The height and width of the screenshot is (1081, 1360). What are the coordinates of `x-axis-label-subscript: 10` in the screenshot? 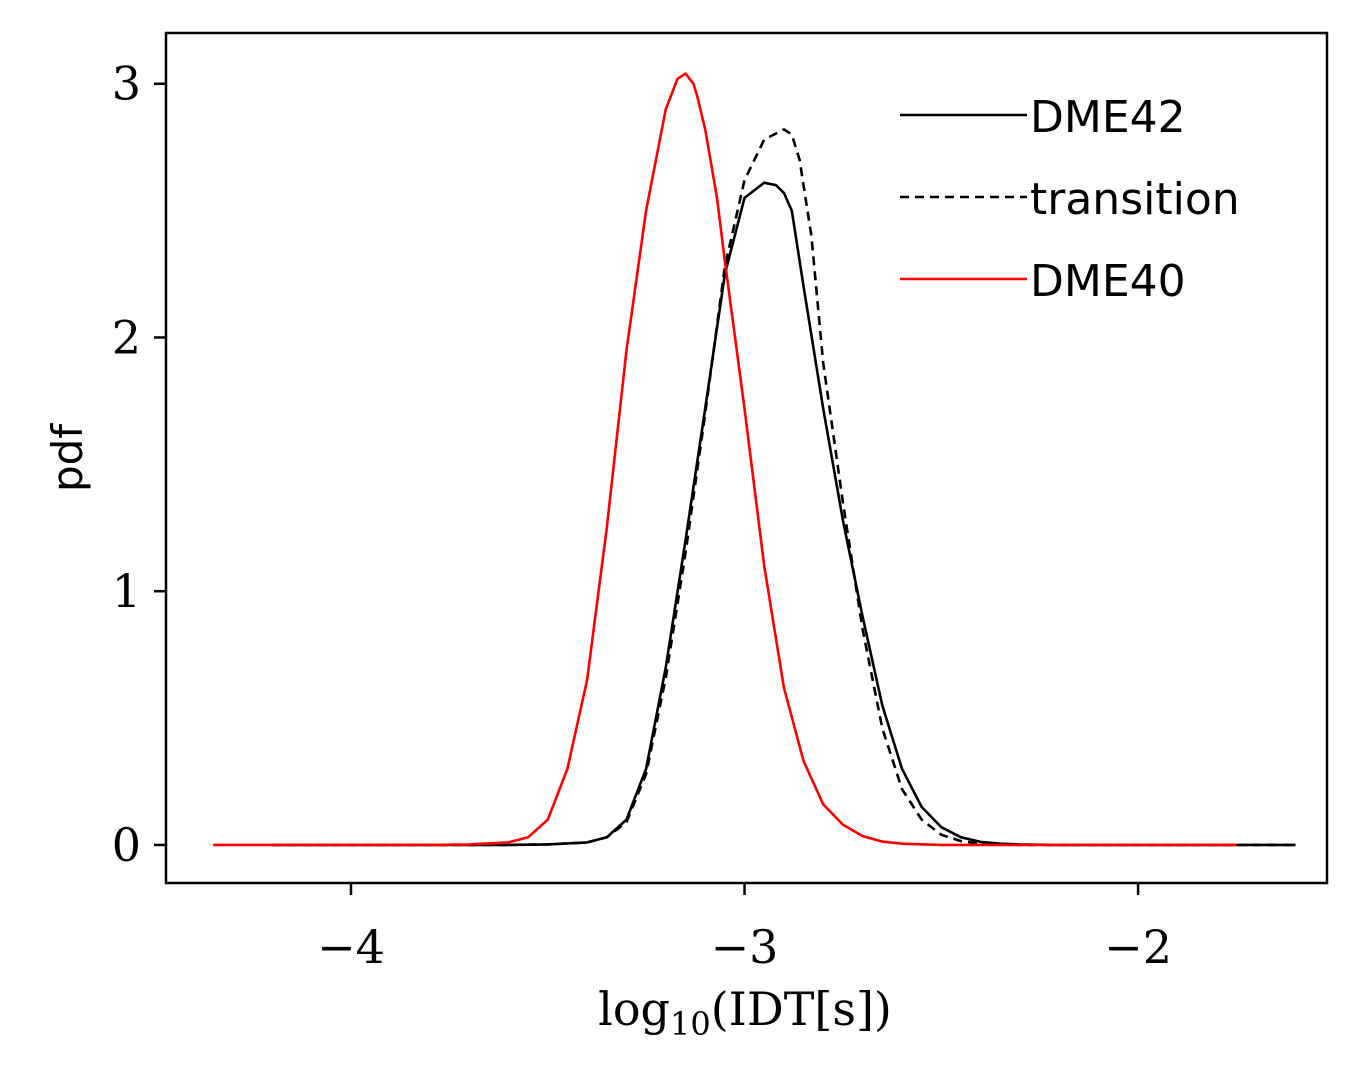 It's located at (690, 1024).